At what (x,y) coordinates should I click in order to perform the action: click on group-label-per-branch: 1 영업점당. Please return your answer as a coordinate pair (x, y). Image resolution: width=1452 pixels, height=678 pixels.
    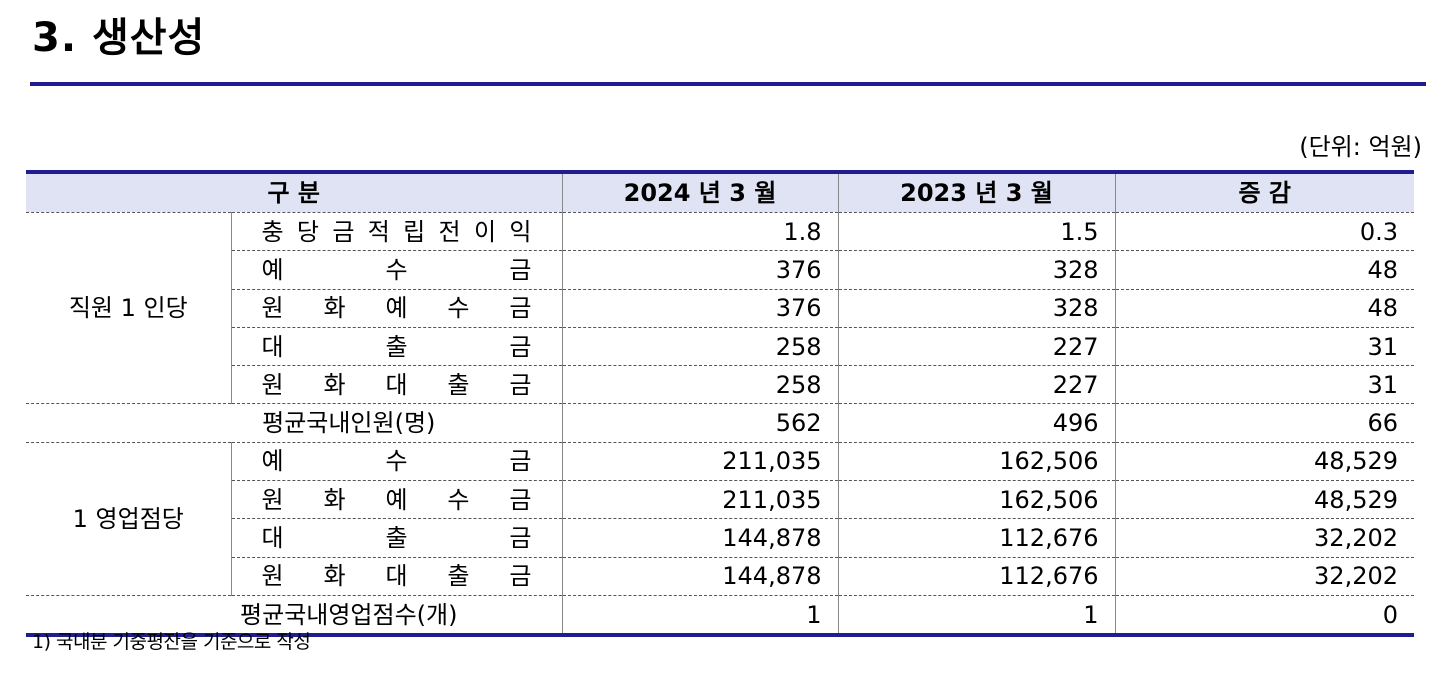
    Looking at the image, I should click on (129, 519).